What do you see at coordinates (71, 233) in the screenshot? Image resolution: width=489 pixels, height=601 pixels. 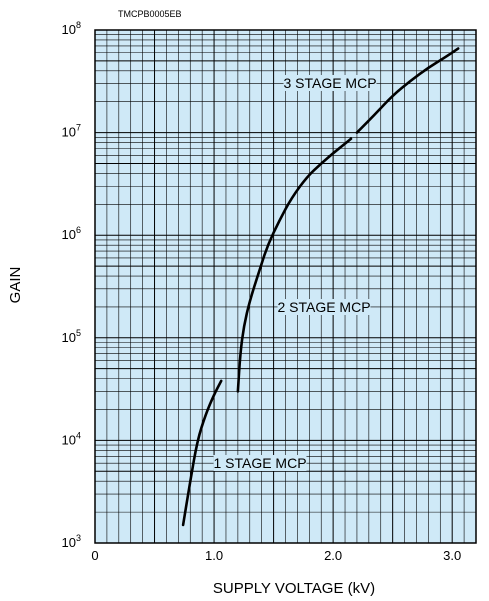 I see `y-tick-label: 10⁶` at bounding box center [71, 233].